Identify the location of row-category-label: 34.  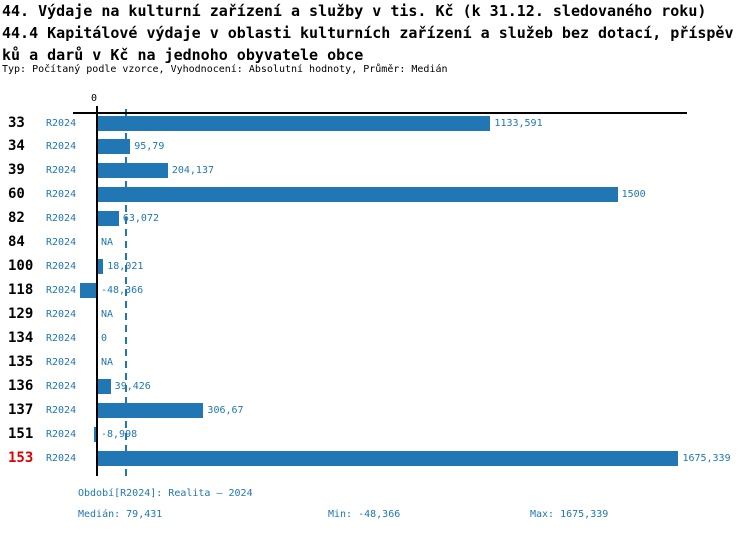
(16, 146).